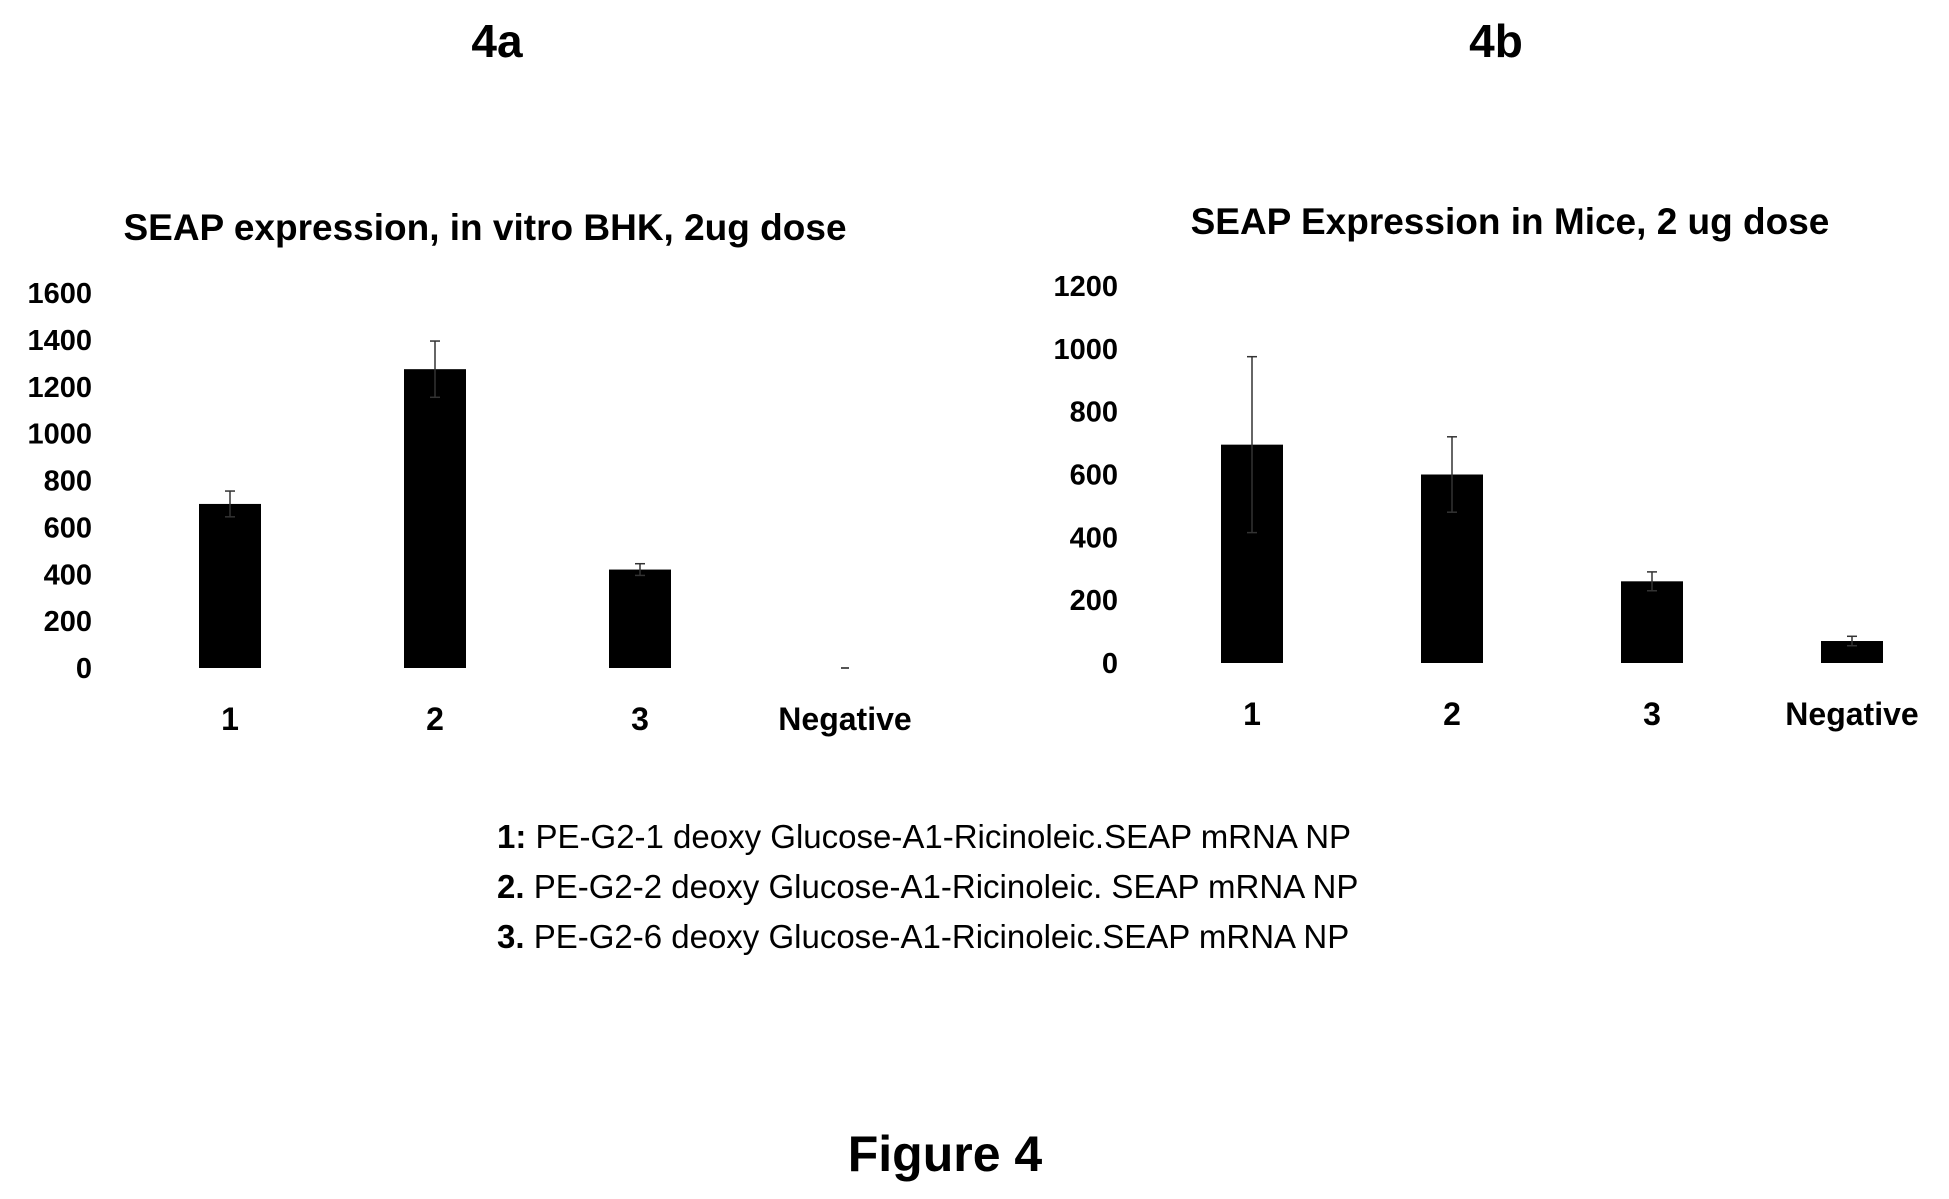 This screenshot has width=1949, height=1199. I want to click on legend-number: 1:, so click(512, 836).